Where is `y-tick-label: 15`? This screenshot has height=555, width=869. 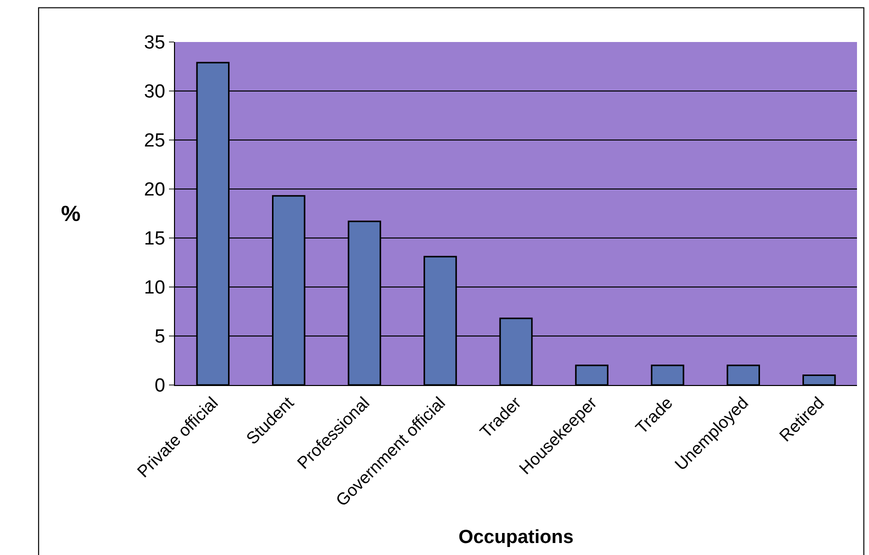
y-tick-label: 15 is located at coordinates (155, 239).